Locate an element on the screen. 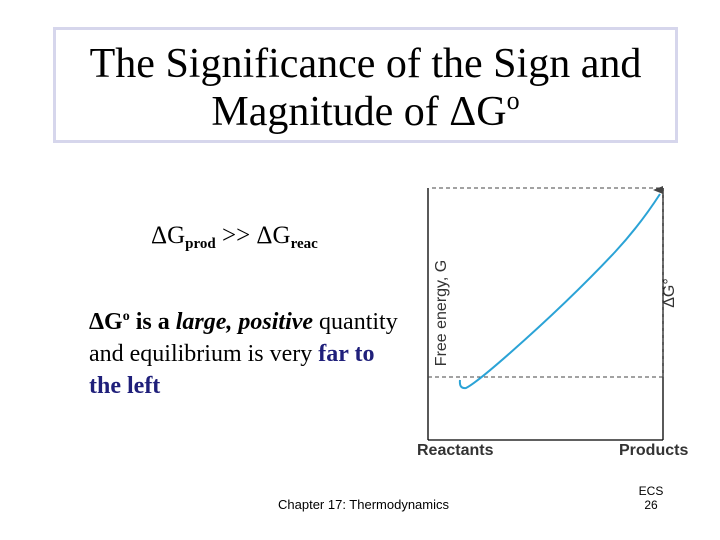 Image resolution: width=720 pixels, height=540 pixels. x-label-reactants: Reactants is located at coordinates (455, 450).